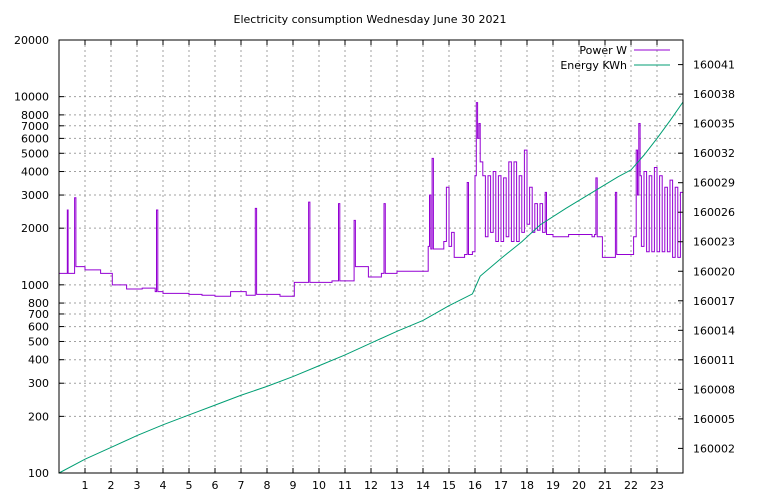  Describe the element at coordinates (38, 303) in the screenshot. I see `y-tick-label: 800` at that location.